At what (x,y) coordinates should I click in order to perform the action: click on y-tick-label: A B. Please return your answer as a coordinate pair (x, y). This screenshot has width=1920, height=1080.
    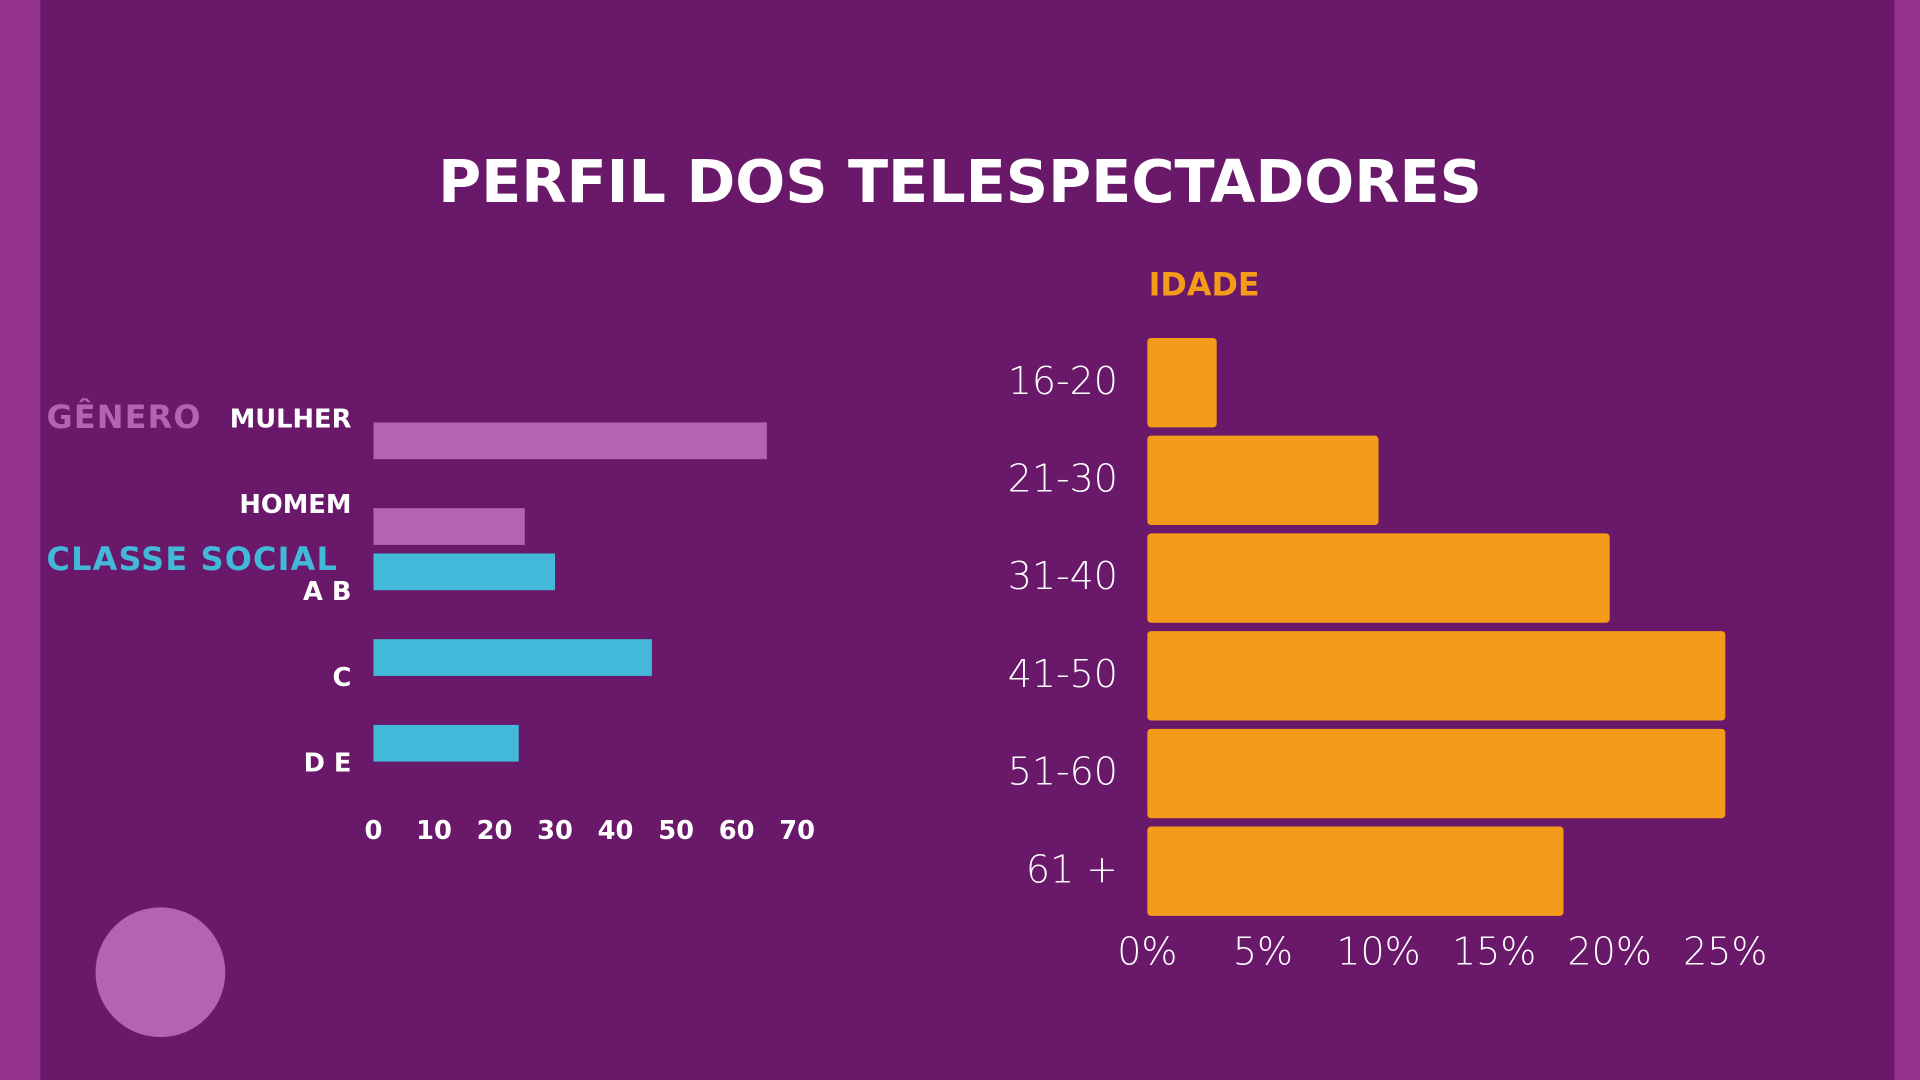
    Looking at the image, I should click on (327, 592).